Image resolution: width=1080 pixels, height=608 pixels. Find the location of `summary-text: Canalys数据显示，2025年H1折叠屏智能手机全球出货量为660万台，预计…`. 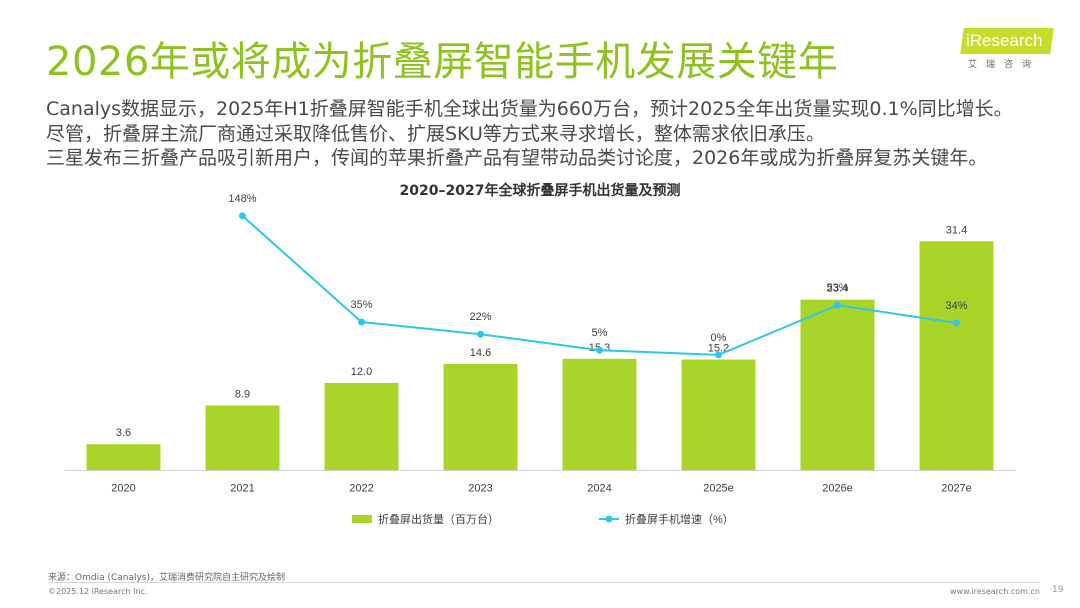

summary-text: Canalys数据显示，2025年H1折叠屏智能手机全球出货量为660万台，预计… is located at coordinates (556, 134).